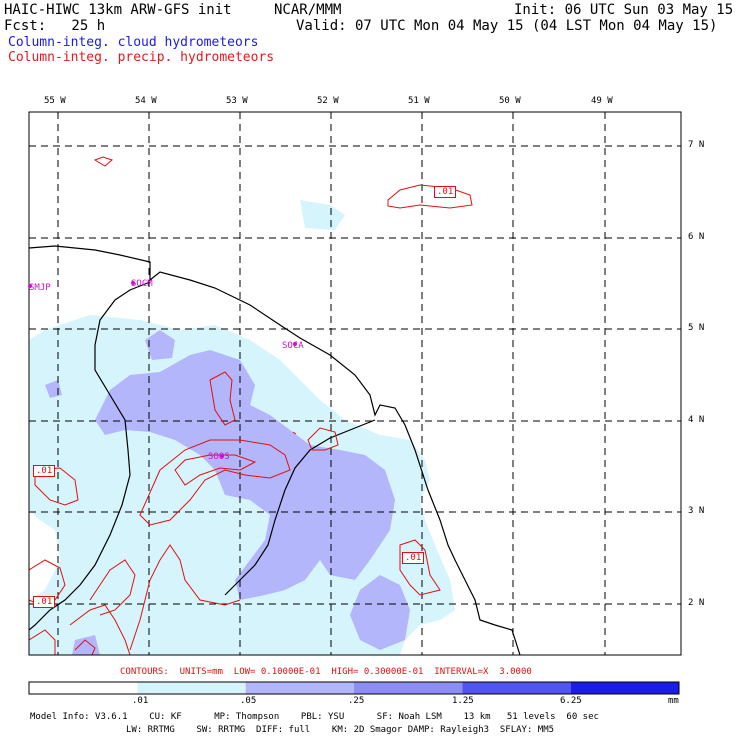  Describe the element at coordinates (624, 10) in the screenshot. I see `init-time: Init: 06 UTC Sun 03 May 15` at that location.